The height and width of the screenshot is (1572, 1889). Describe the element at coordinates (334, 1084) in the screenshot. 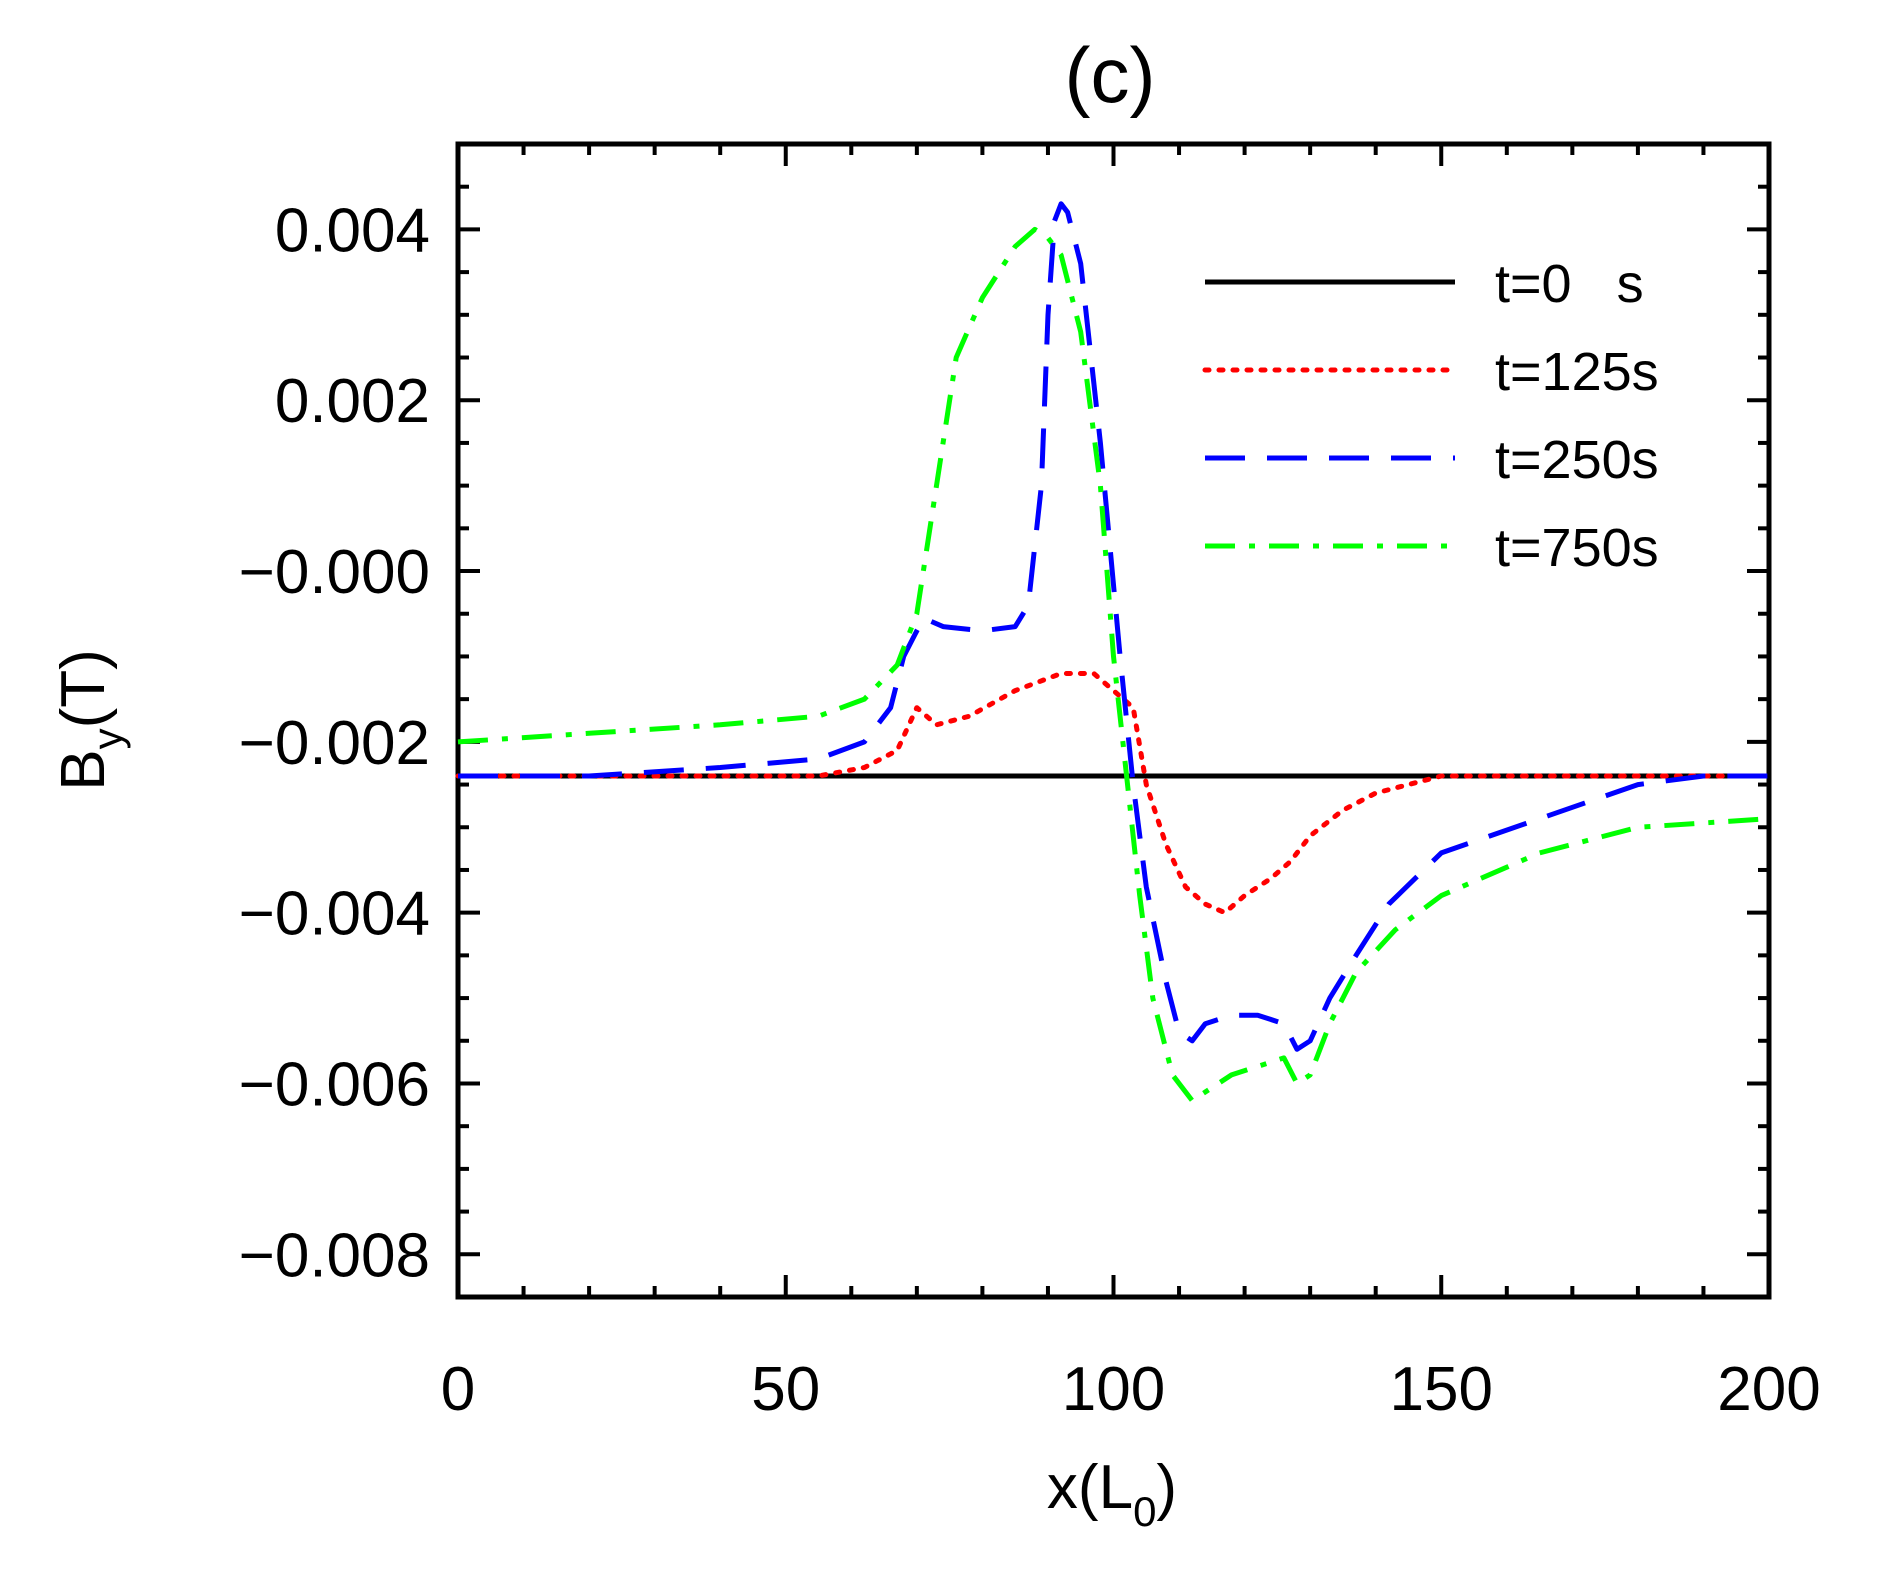

I see `y-tick-label: −0.006` at that location.